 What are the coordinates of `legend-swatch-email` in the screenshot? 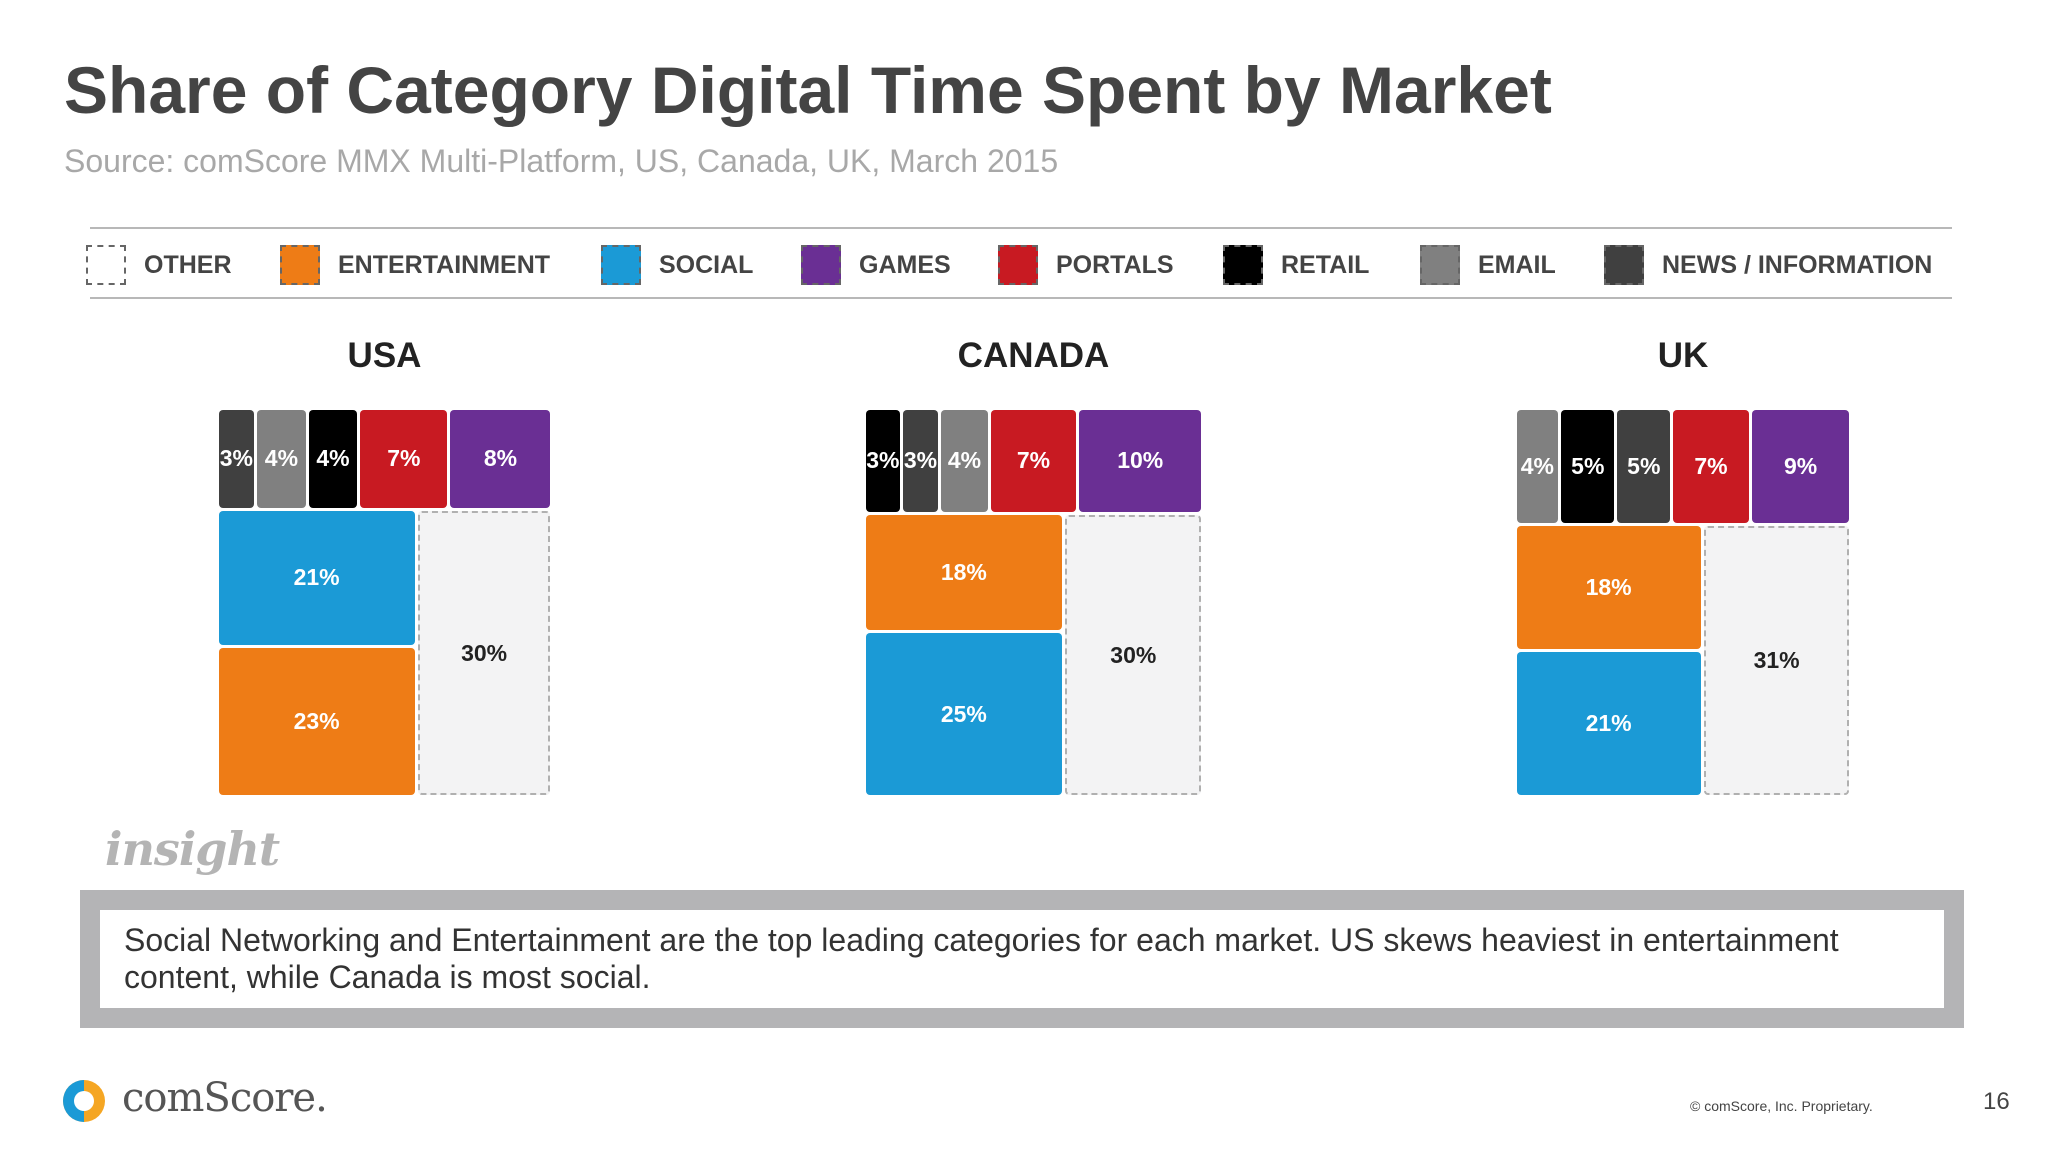 It's located at (1440, 265).